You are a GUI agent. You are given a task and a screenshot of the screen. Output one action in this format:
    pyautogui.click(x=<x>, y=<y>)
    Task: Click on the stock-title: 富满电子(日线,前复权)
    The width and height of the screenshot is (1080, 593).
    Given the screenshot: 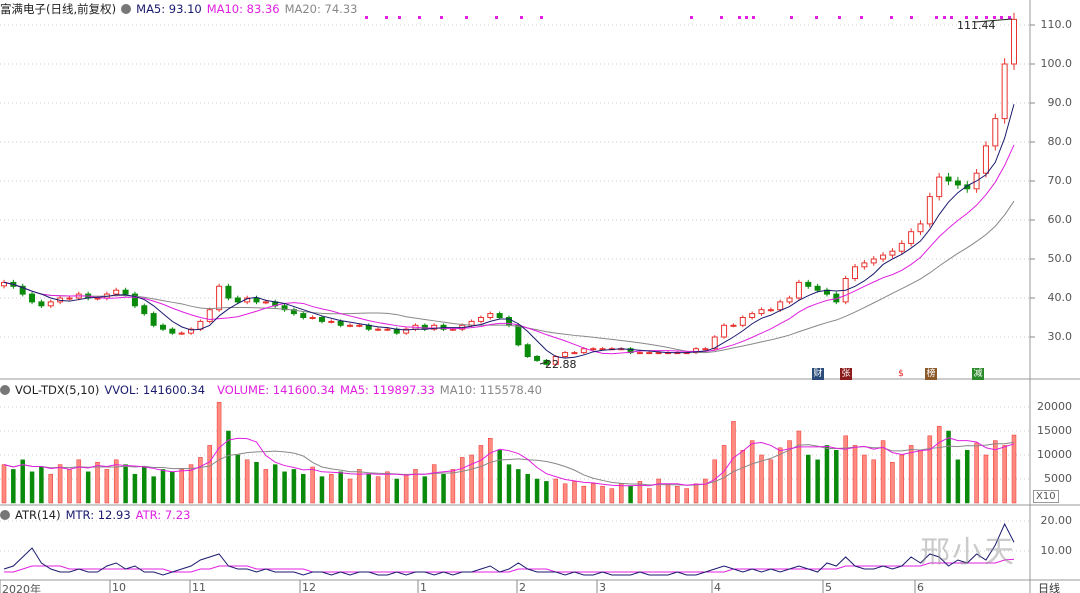 What is the action you would take?
    pyautogui.click(x=58, y=9)
    